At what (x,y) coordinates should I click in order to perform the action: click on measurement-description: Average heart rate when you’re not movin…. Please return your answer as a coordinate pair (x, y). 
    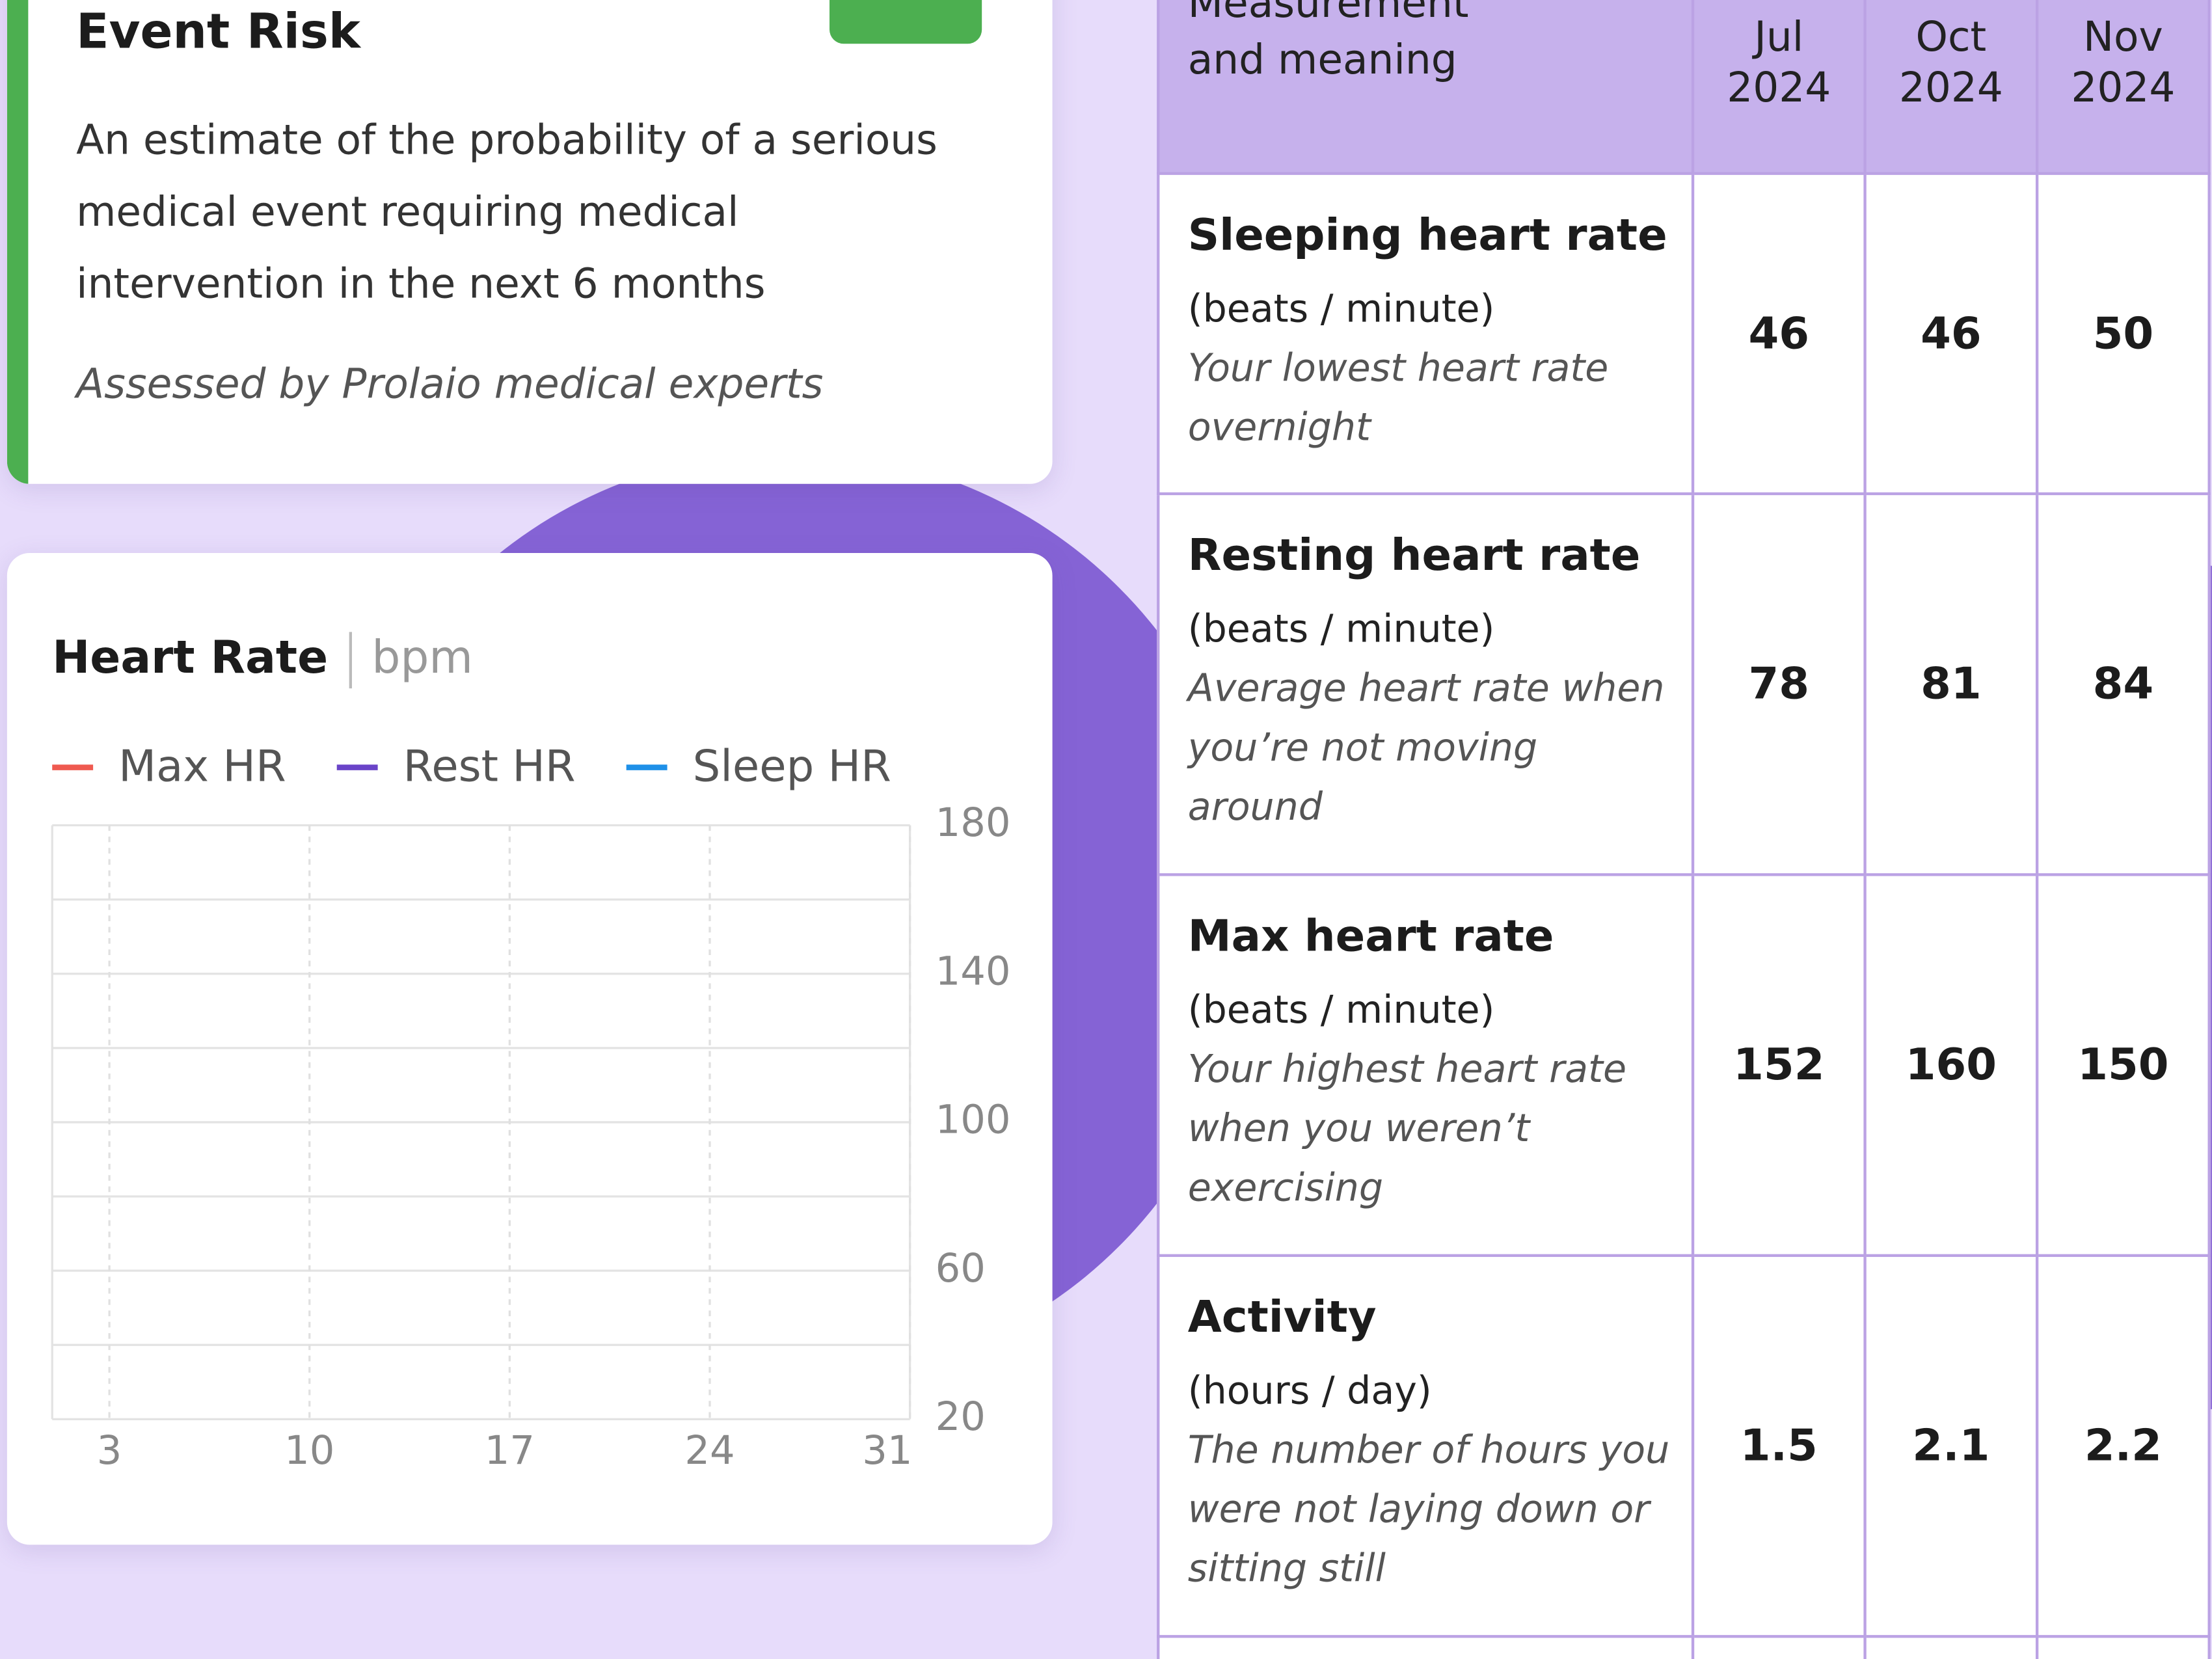
    Looking at the image, I should click on (1426, 748).